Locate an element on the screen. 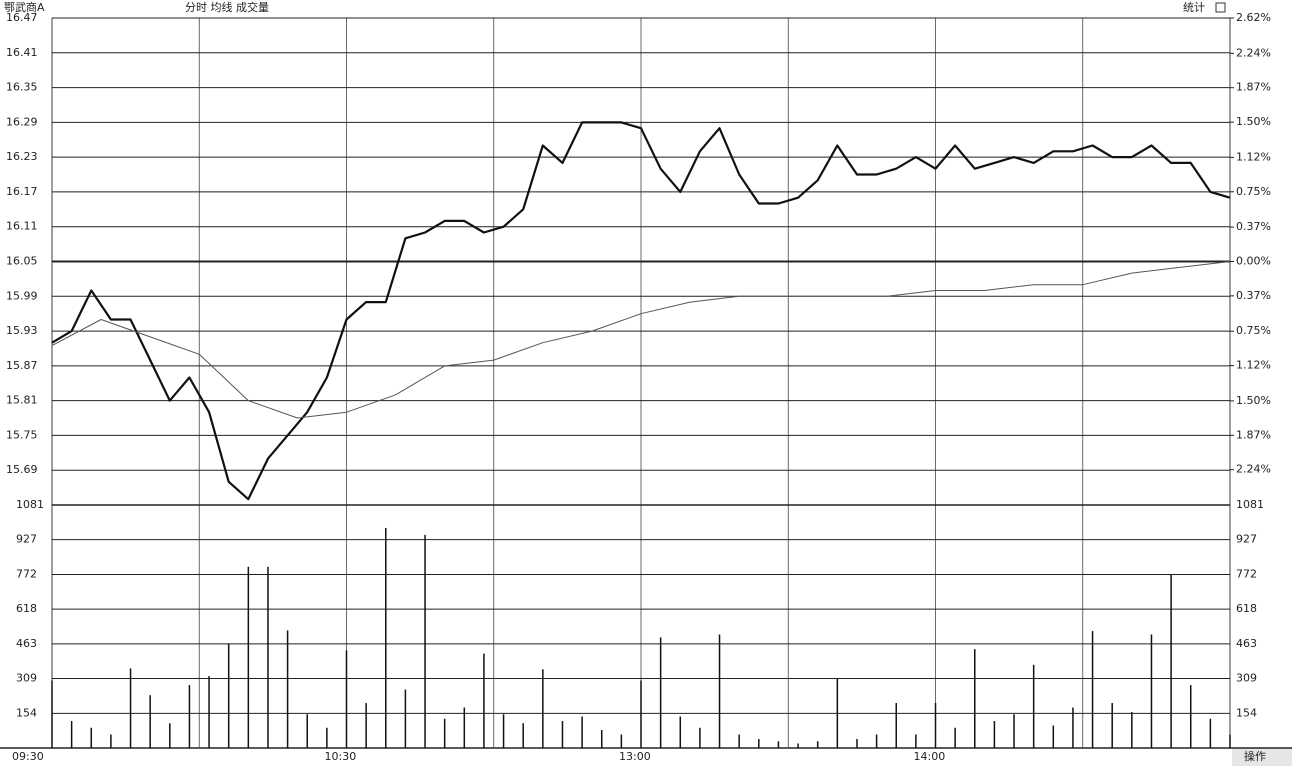  y-tick-label: 463 is located at coordinates (26, 643).